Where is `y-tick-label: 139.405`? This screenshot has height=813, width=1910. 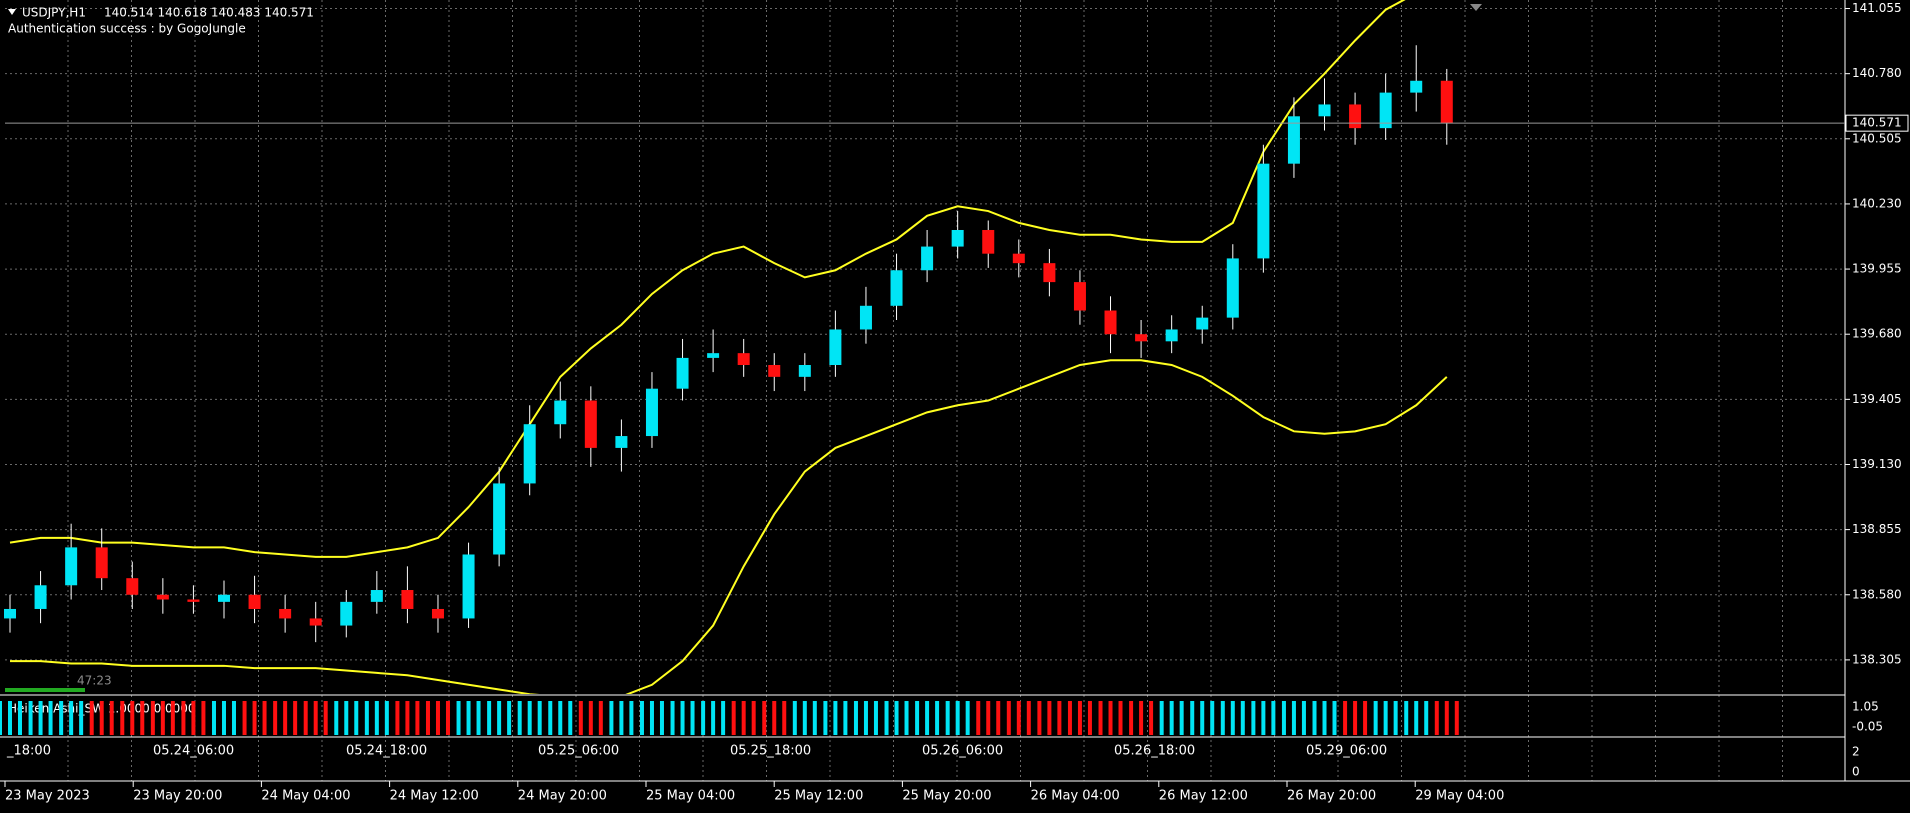 y-tick-label: 139.405 is located at coordinates (1877, 399).